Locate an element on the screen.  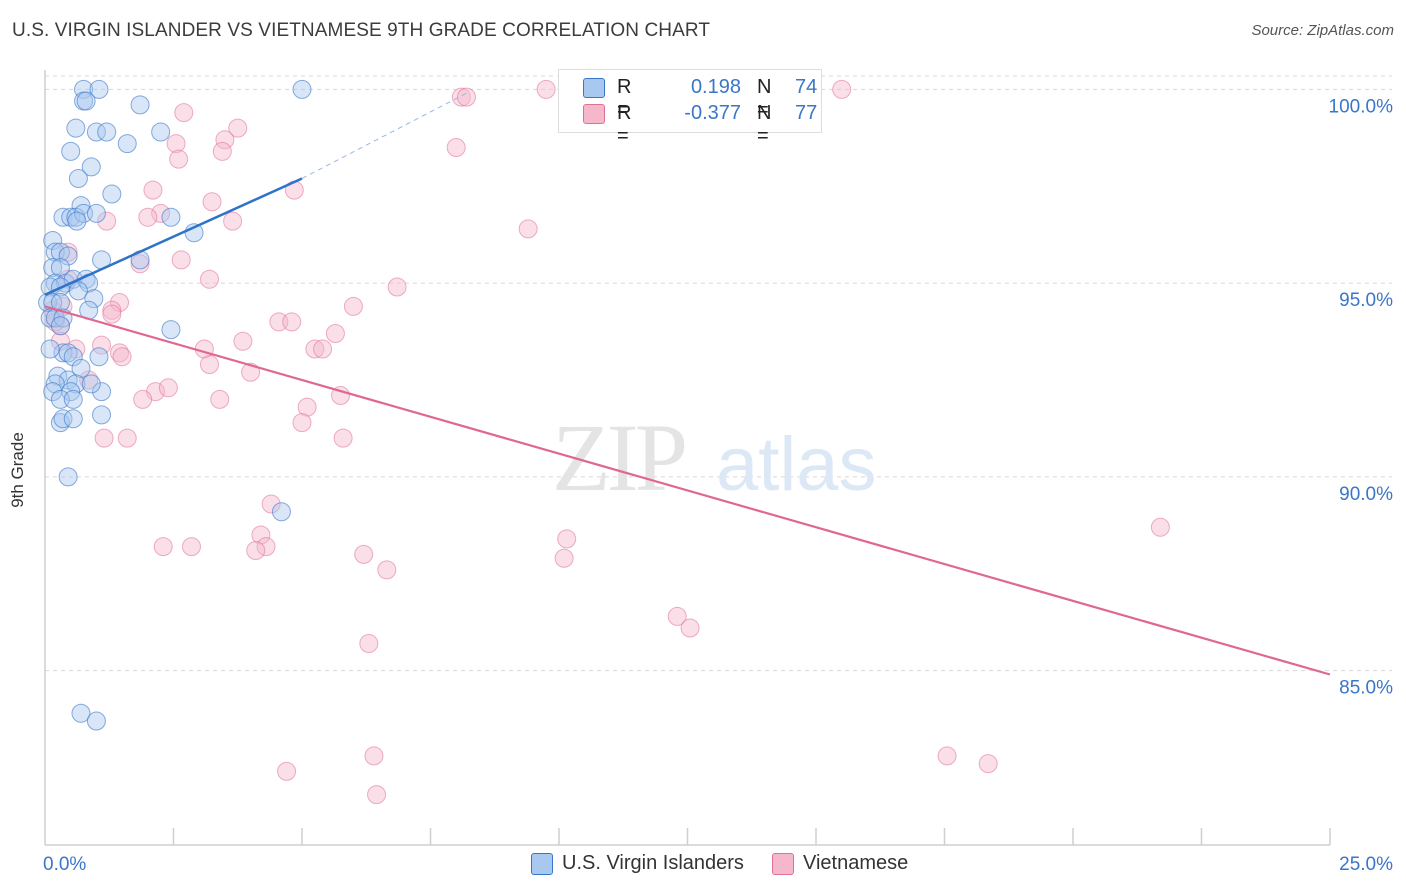
watermark: ZIP atlas is located at coordinates (714, 457).